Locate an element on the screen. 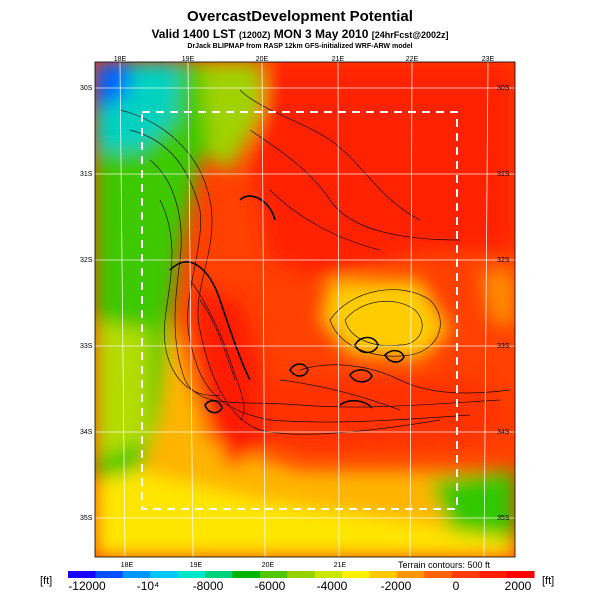  lon-label-bottom: 19E is located at coordinates (196, 565).